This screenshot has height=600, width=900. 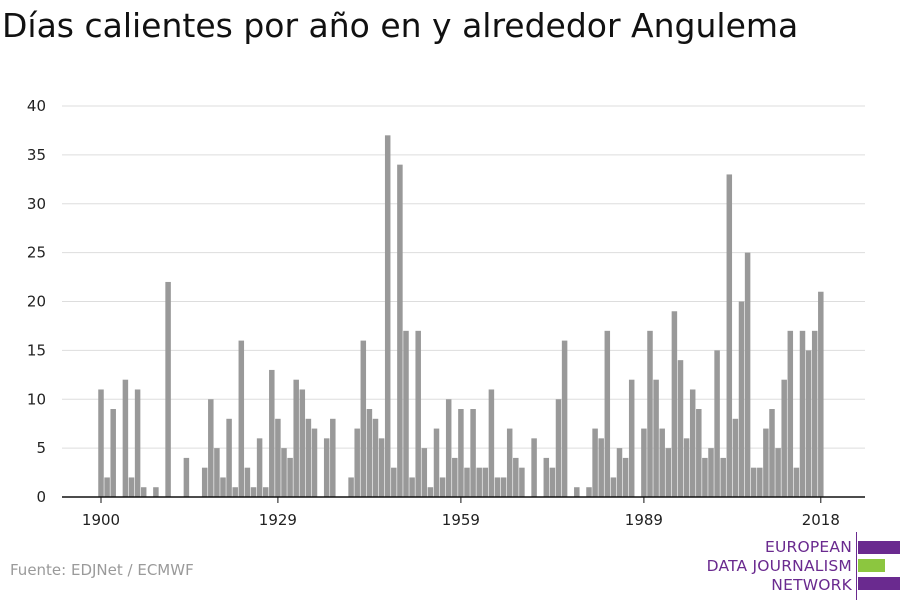 What do you see at coordinates (448, 448) in the screenshot?
I see `bar-1957` at bounding box center [448, 448].